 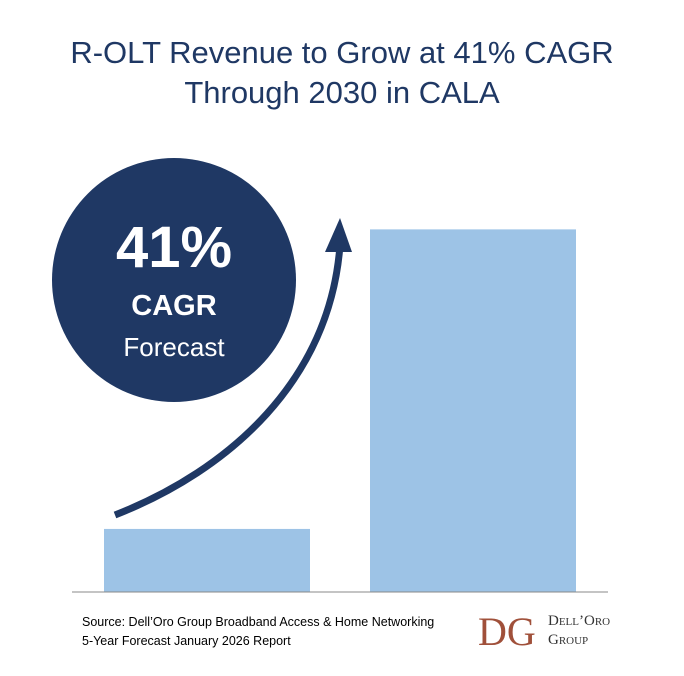 What do you see at coordinates (579, 621) in the screenshot?
I see `logo-text-1: Dell’Oro` at bounding box center [579, 621].